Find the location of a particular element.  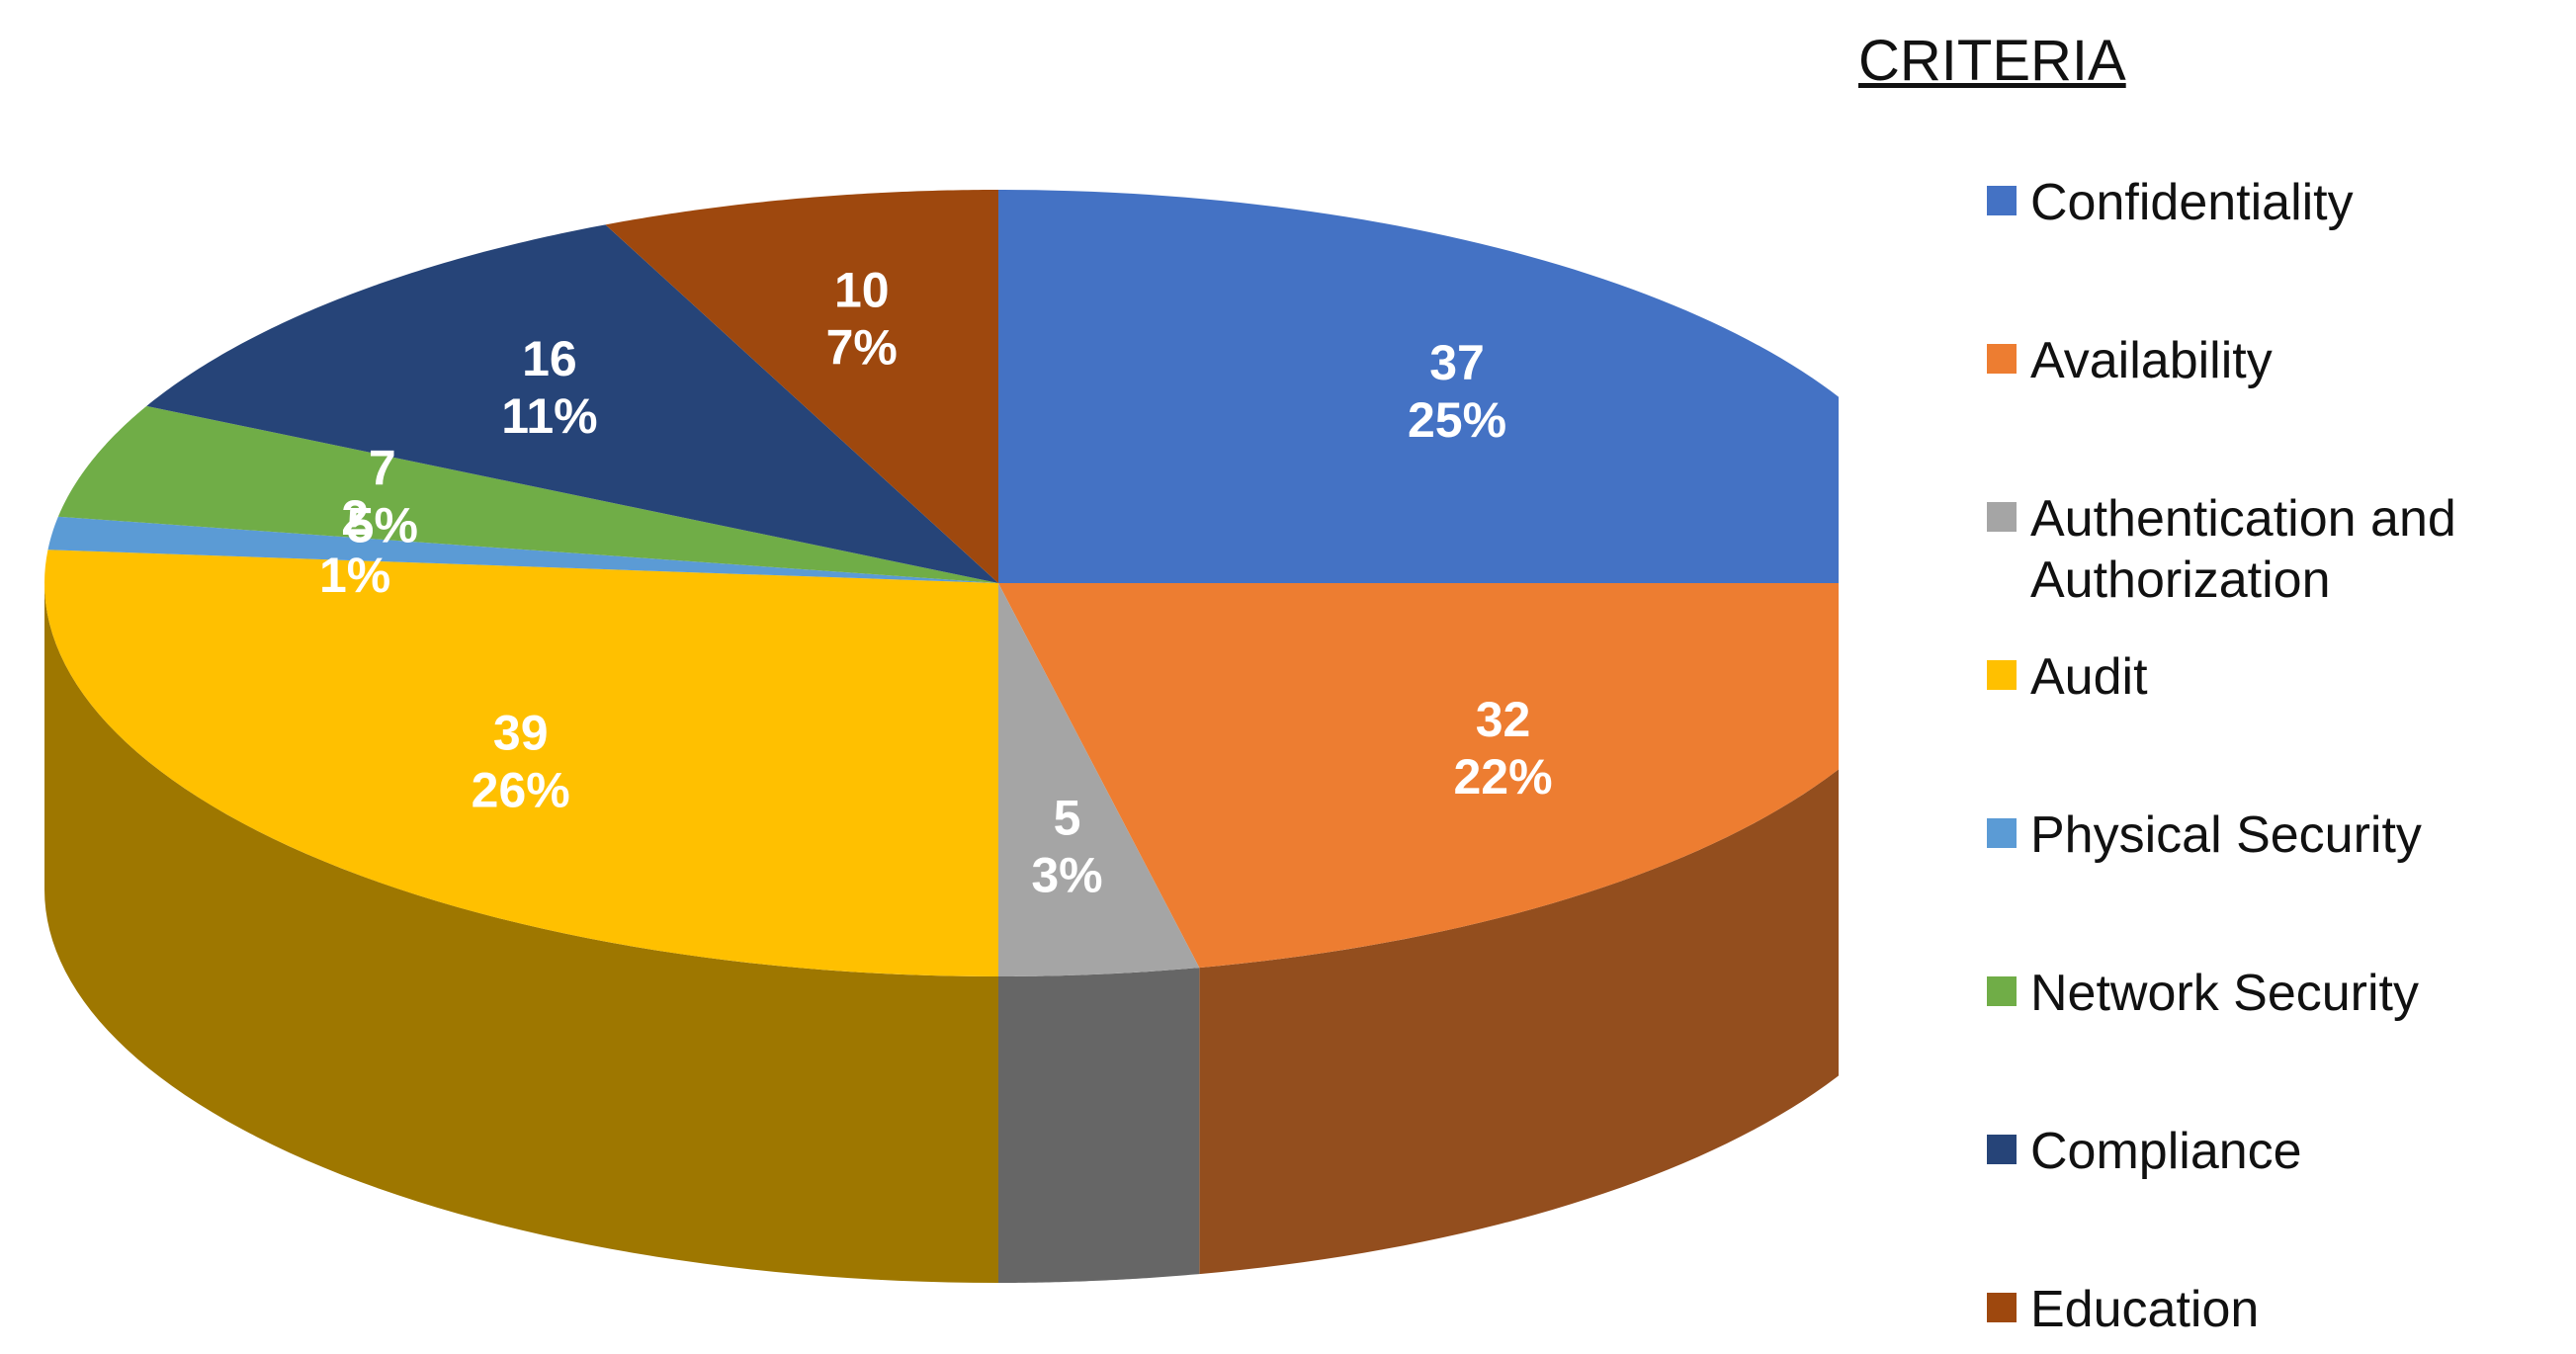

value-label: 2 is located at coordinates (355, 518).